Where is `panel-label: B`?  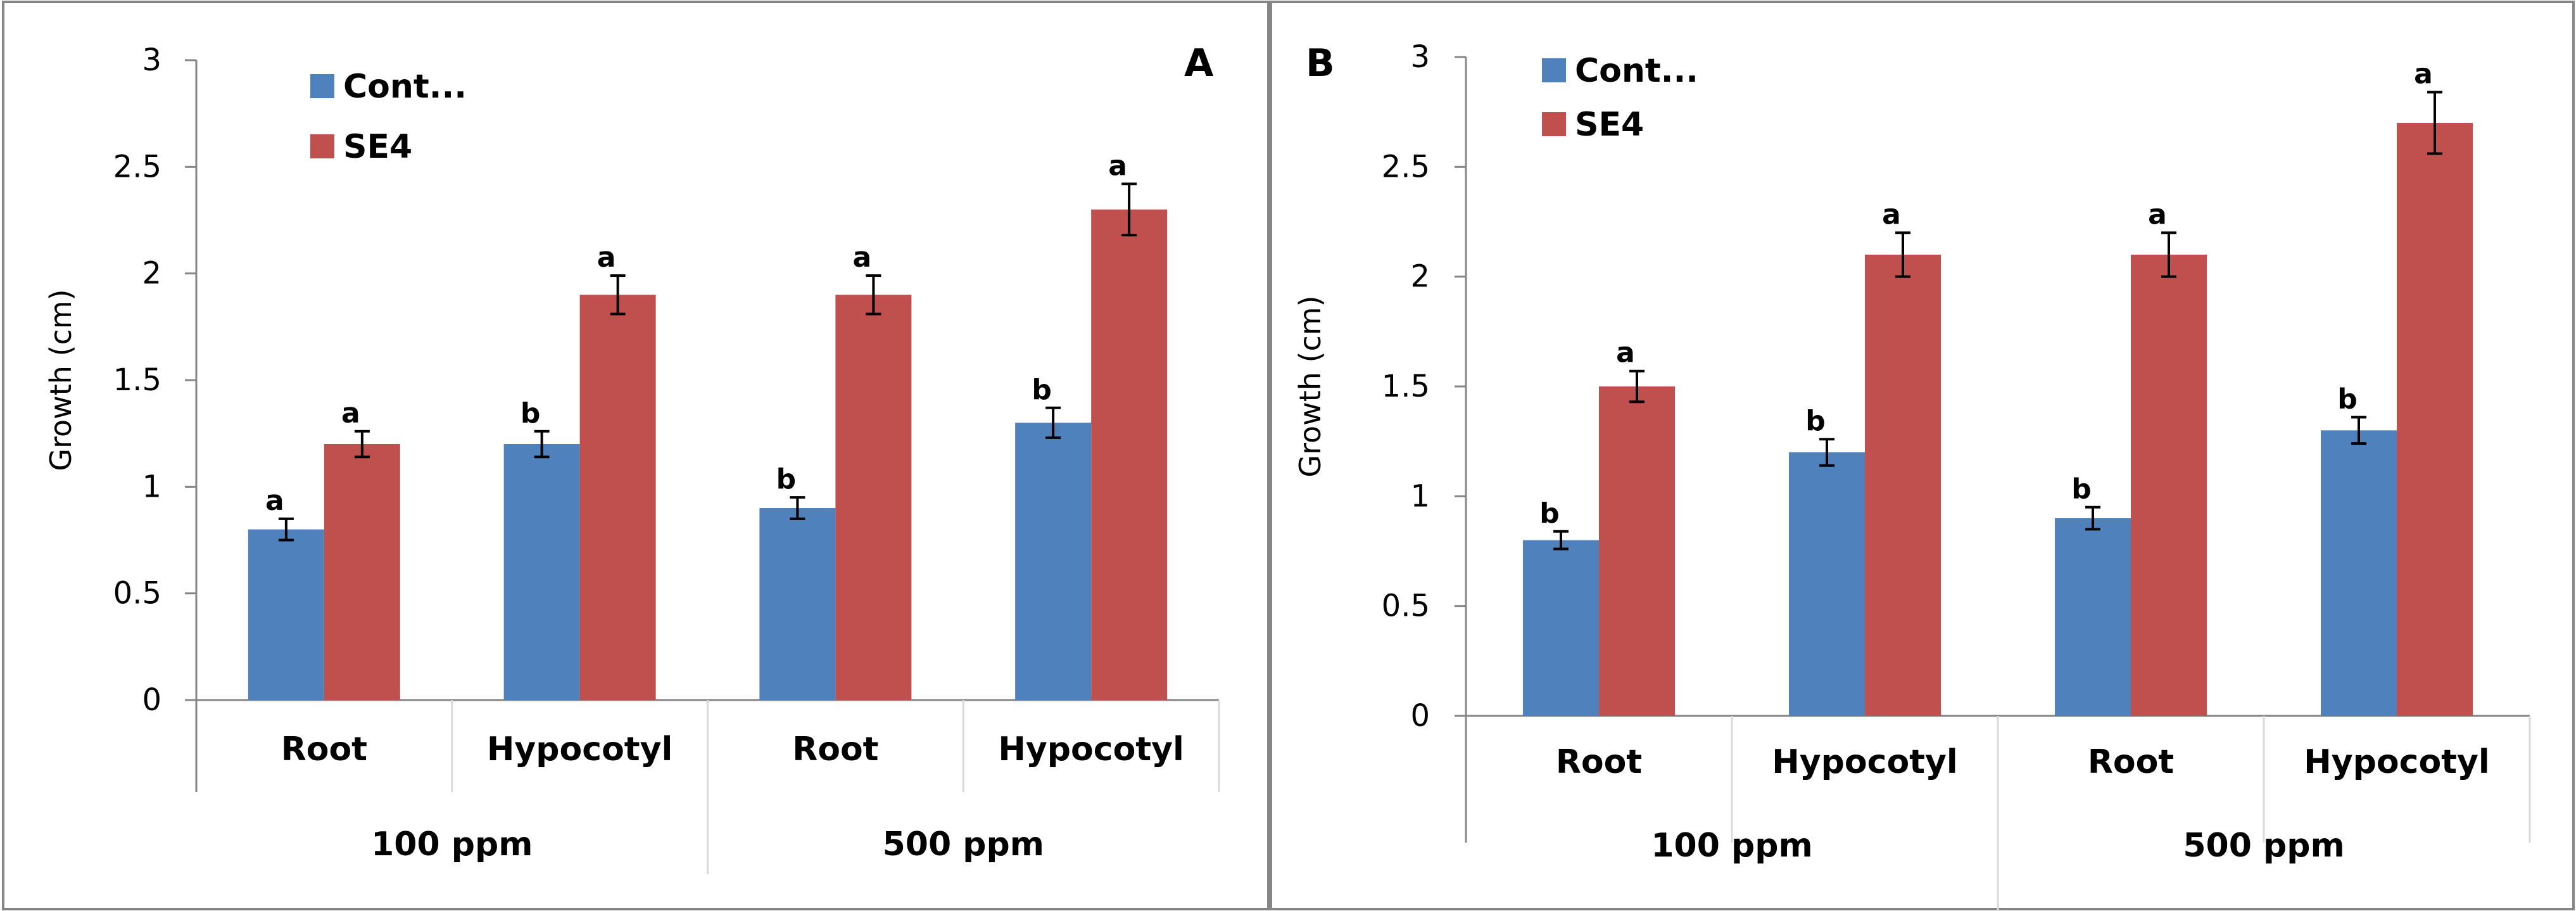
panel-label: B is located at coordinates (1320, 64).